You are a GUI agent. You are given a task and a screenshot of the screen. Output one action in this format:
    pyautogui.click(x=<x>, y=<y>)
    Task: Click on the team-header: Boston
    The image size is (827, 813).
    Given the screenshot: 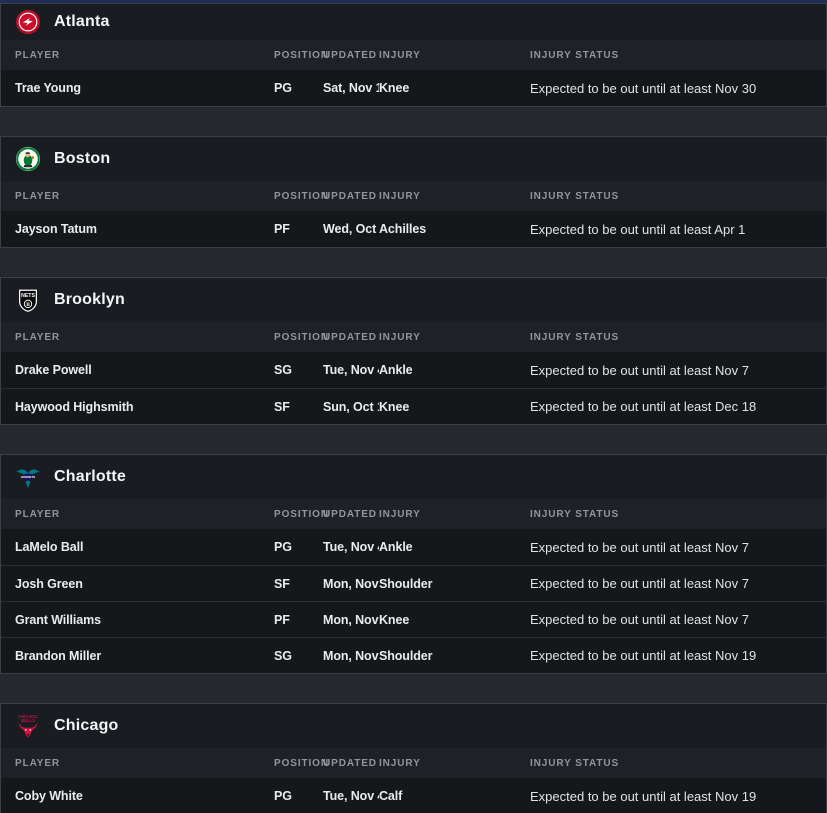 What is the action you would take?
    pyautogui.click(x=413, y=159)
    